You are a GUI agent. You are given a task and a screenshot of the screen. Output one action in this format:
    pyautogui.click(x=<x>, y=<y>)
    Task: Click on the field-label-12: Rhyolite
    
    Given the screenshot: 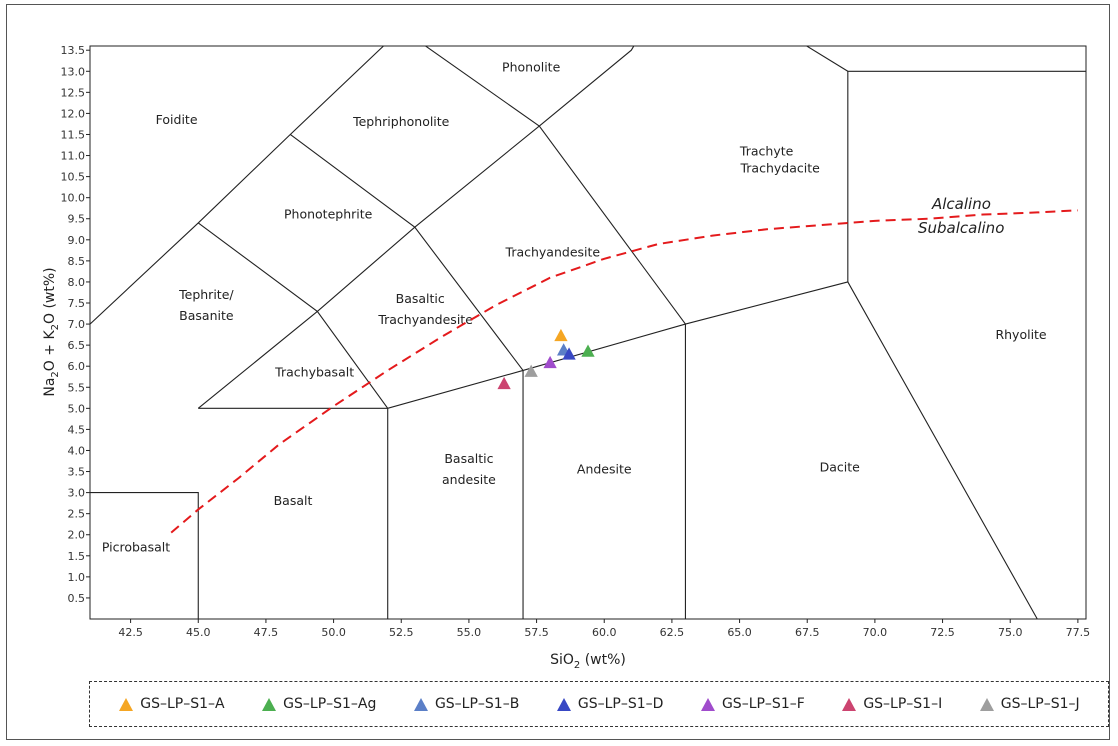 What is the action you would take?
    pyautogui.click(x=1020, y=334)
    